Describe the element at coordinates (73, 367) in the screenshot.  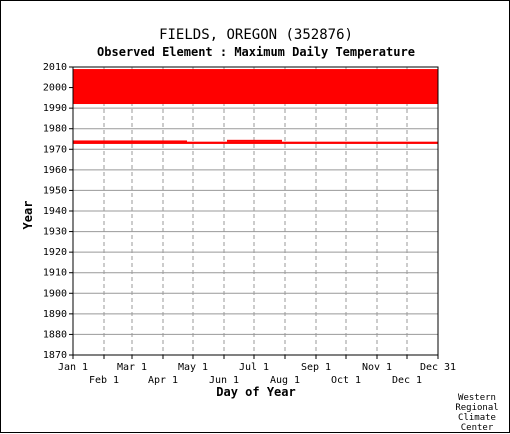
I see `x-tick-label: Jan 1` at that location.